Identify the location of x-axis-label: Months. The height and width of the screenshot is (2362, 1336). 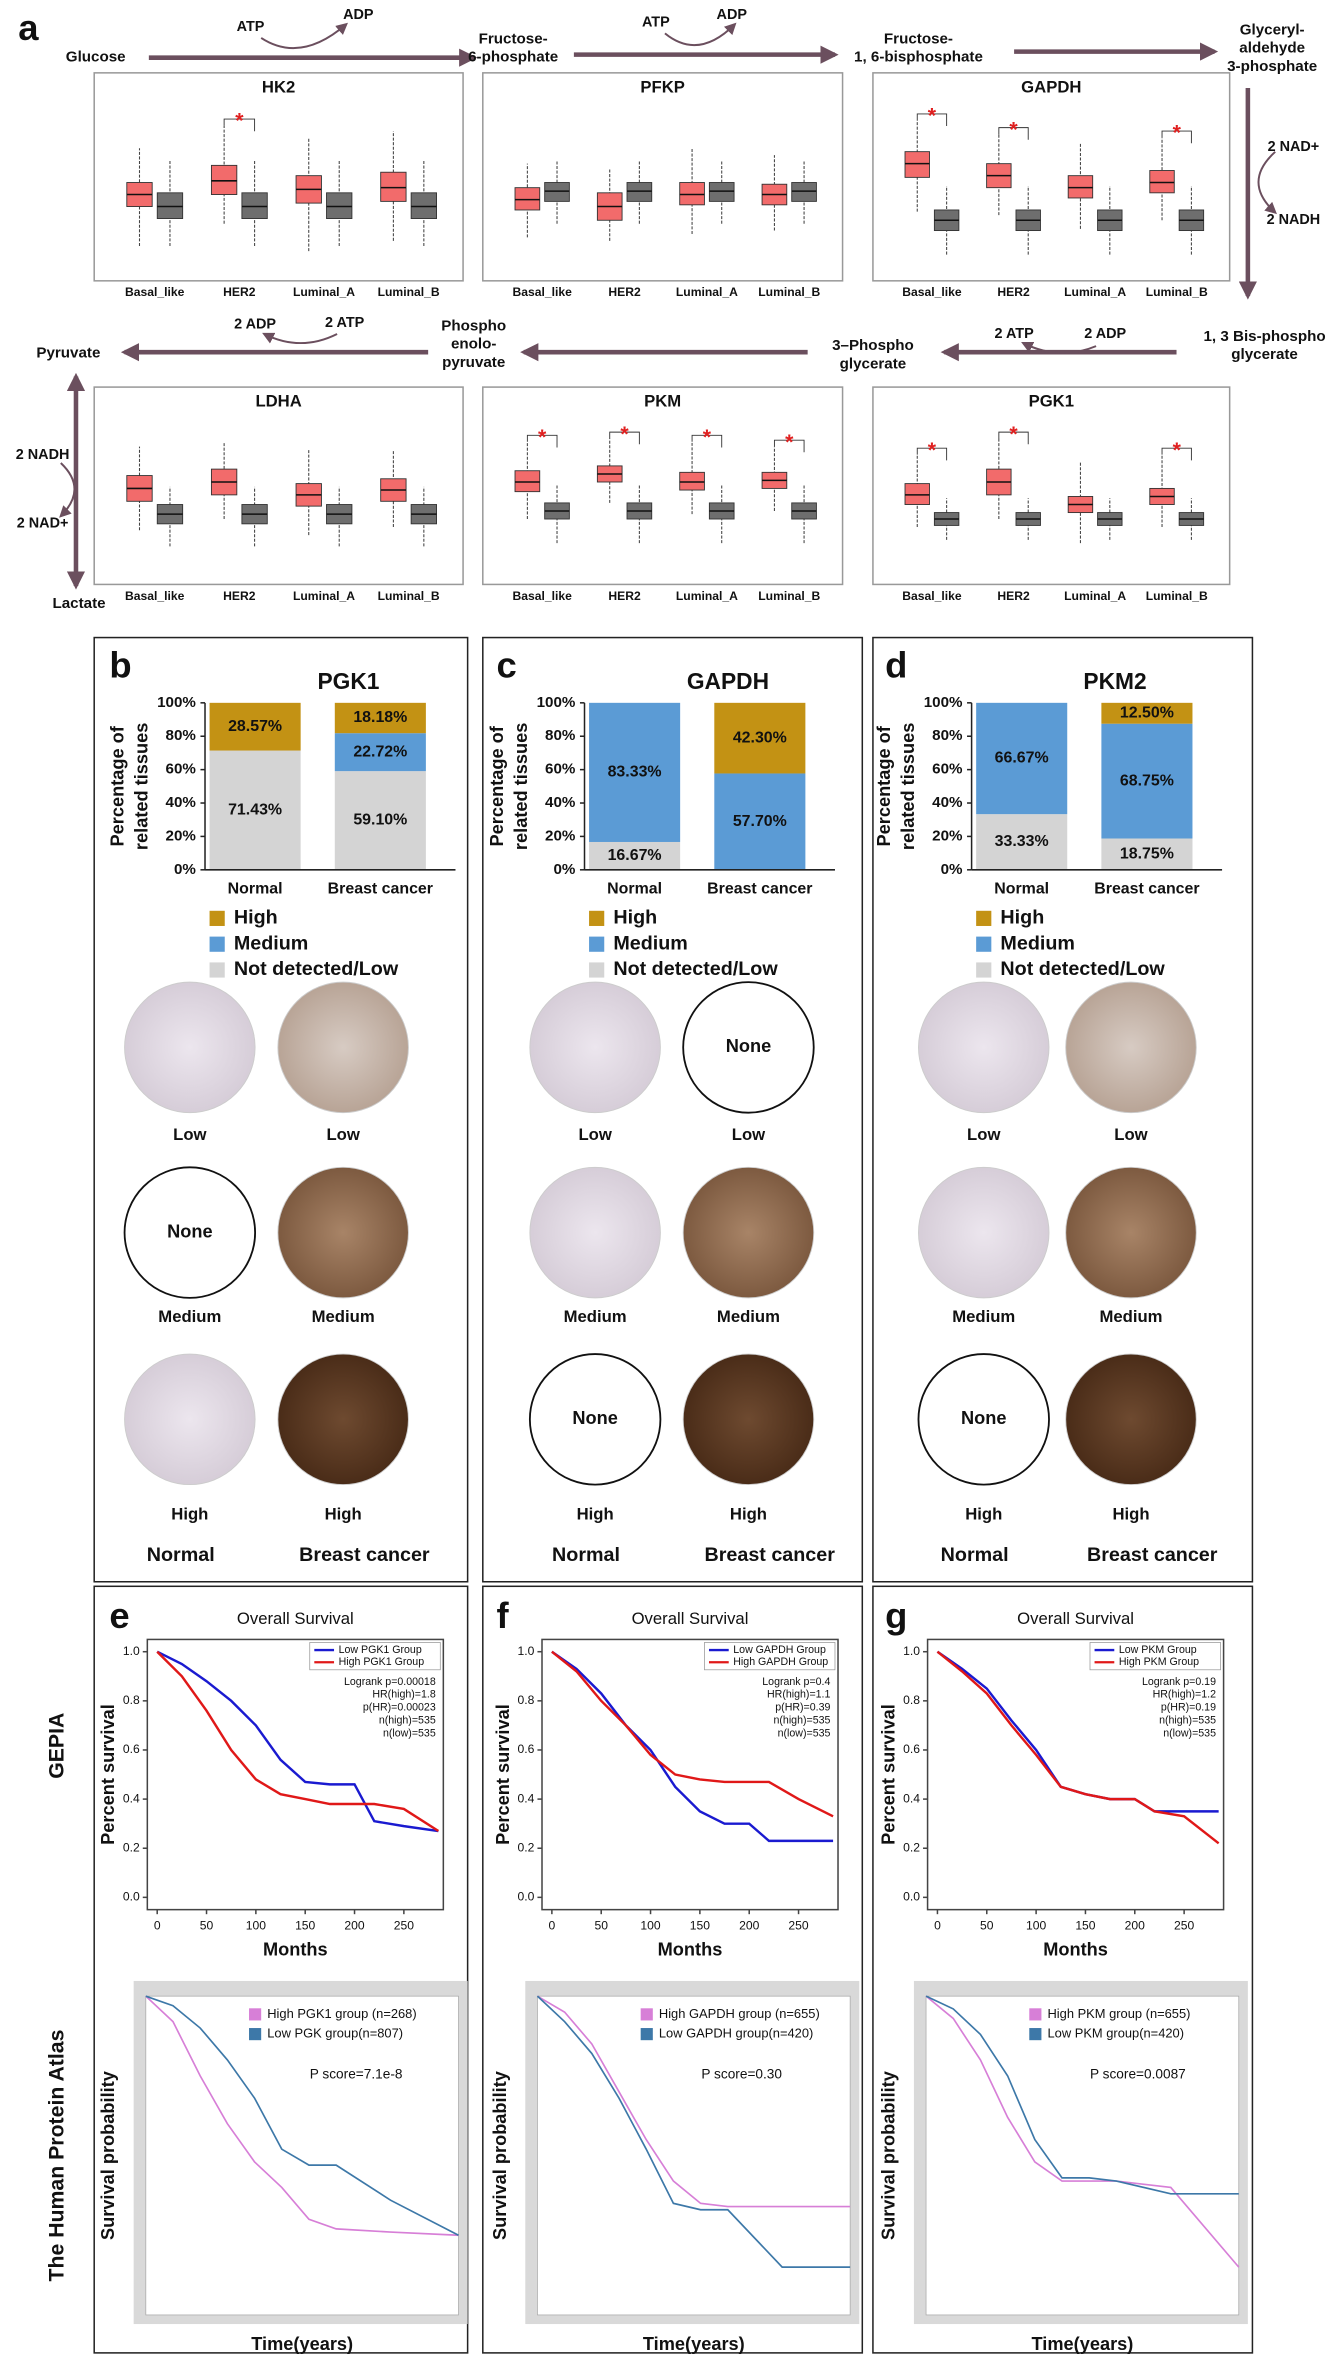
(690, 1949).